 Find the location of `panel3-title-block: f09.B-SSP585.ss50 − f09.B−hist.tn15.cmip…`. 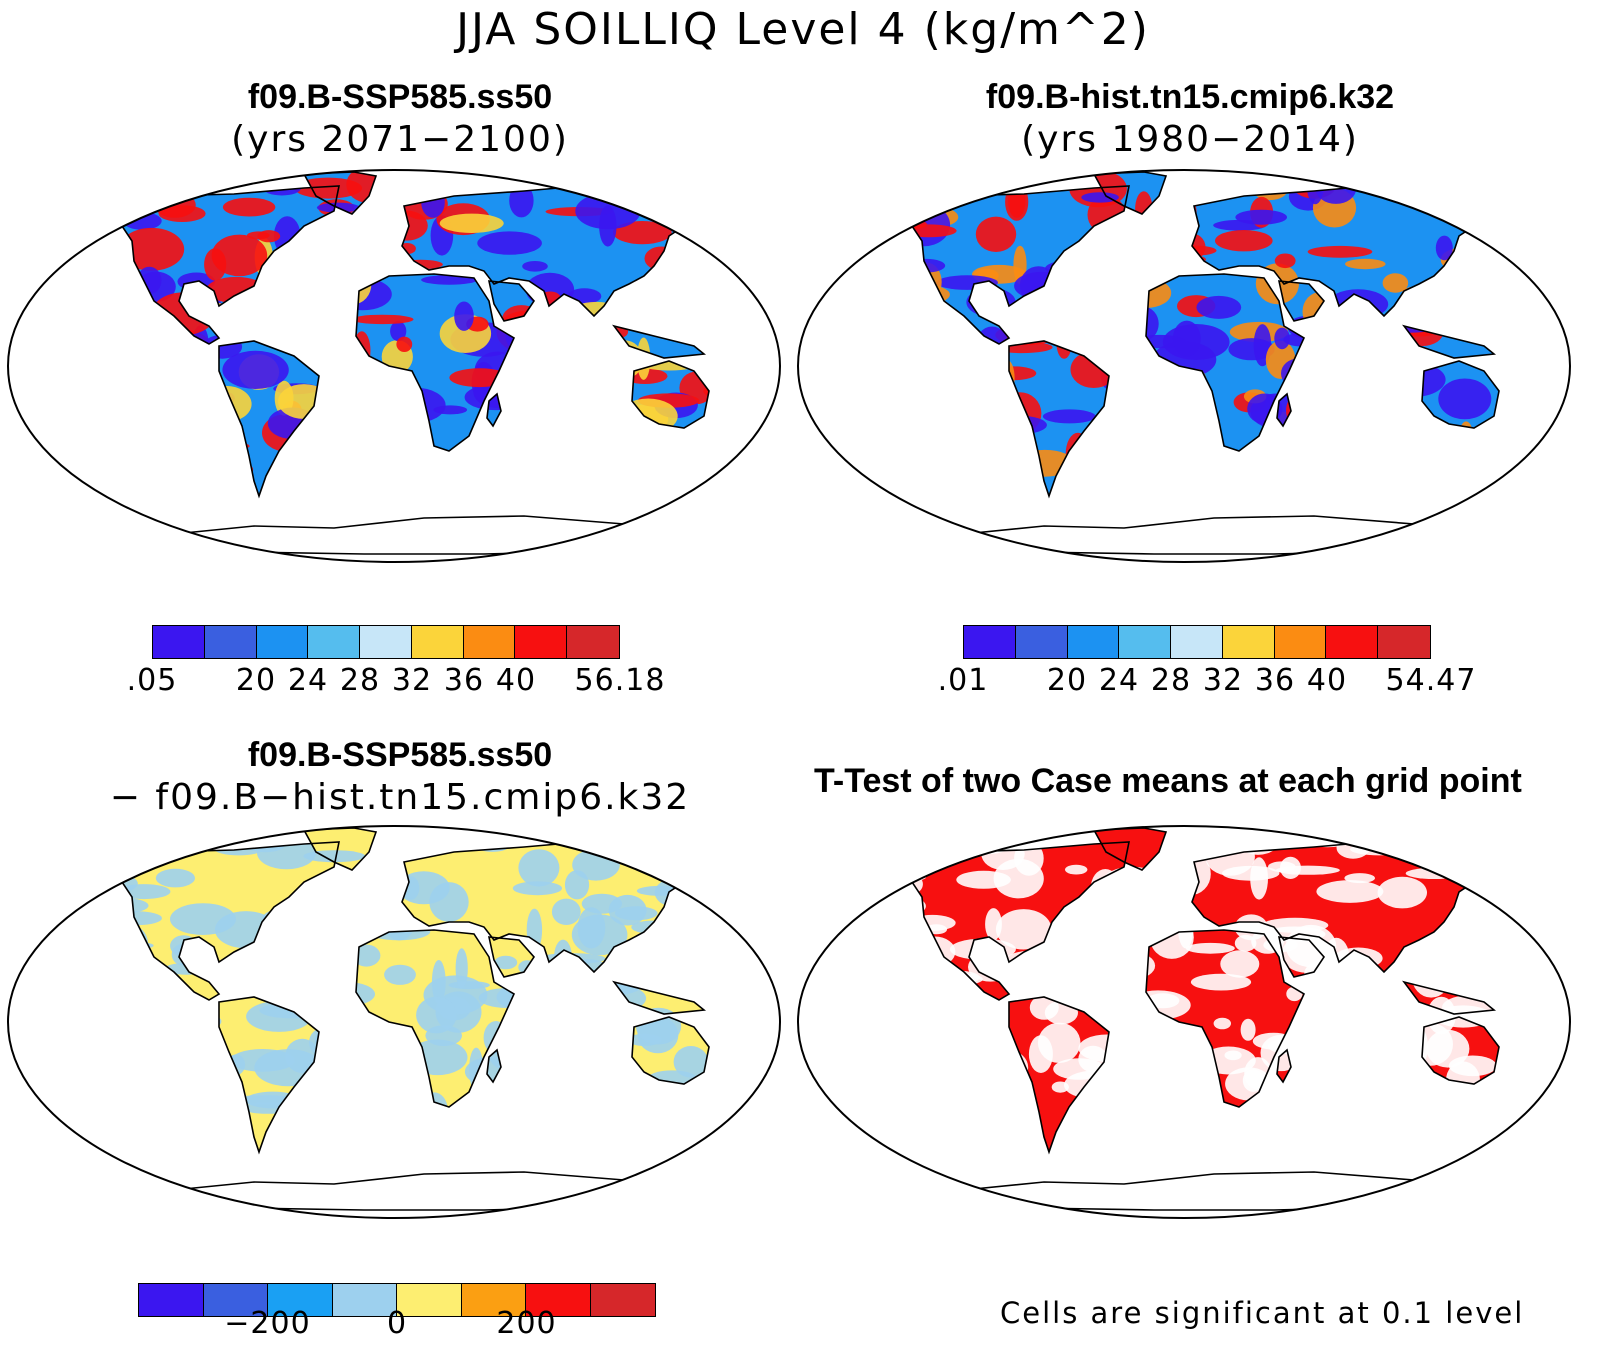

panel3-title-block: f09.B-SSP585.ss50 − f09.B−hist.tn15.cmip… is located at coordinates (400, 777).